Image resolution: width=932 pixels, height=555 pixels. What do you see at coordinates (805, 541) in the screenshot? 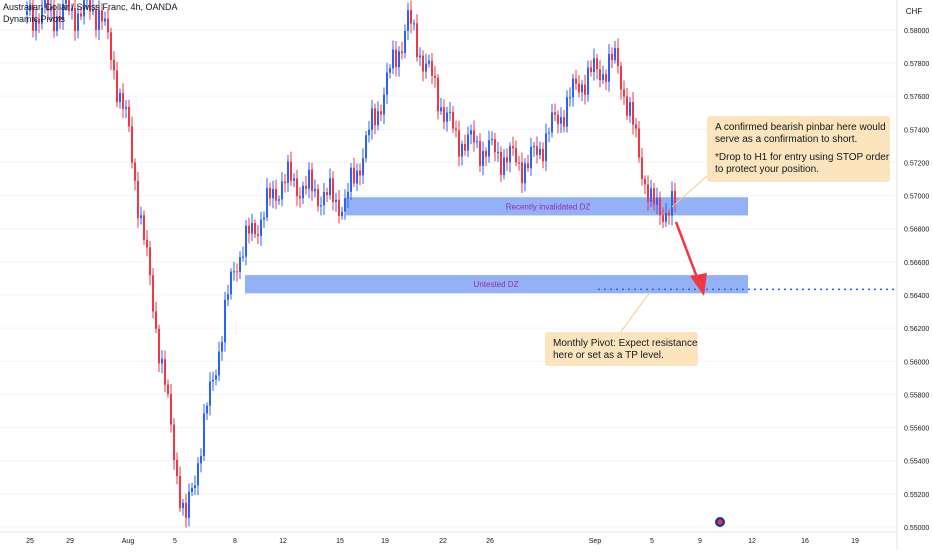
I see `x-tick-label: 16` at bounding box center [805, 541].